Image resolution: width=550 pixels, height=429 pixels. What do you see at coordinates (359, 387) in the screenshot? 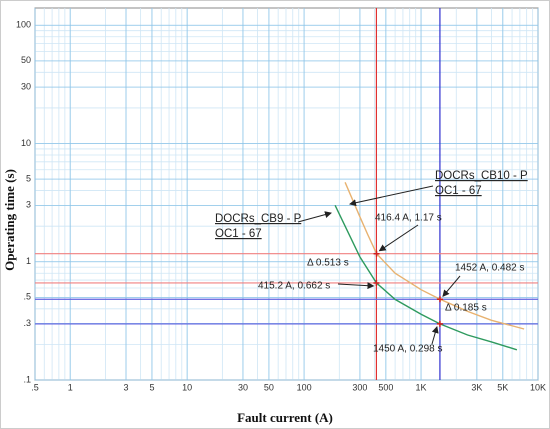
I see `x-tick-label: 300` at bounding box center [359, 387].